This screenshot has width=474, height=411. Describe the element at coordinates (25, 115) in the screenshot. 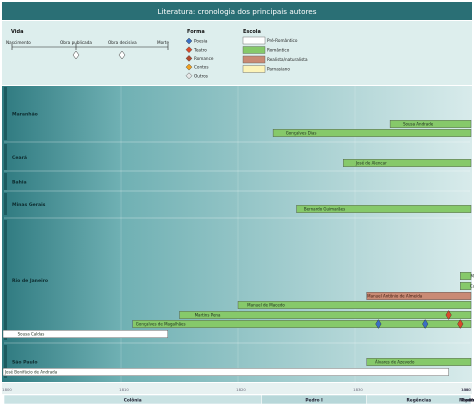

I see `region-label-maranhao: Maranhão` at that location.